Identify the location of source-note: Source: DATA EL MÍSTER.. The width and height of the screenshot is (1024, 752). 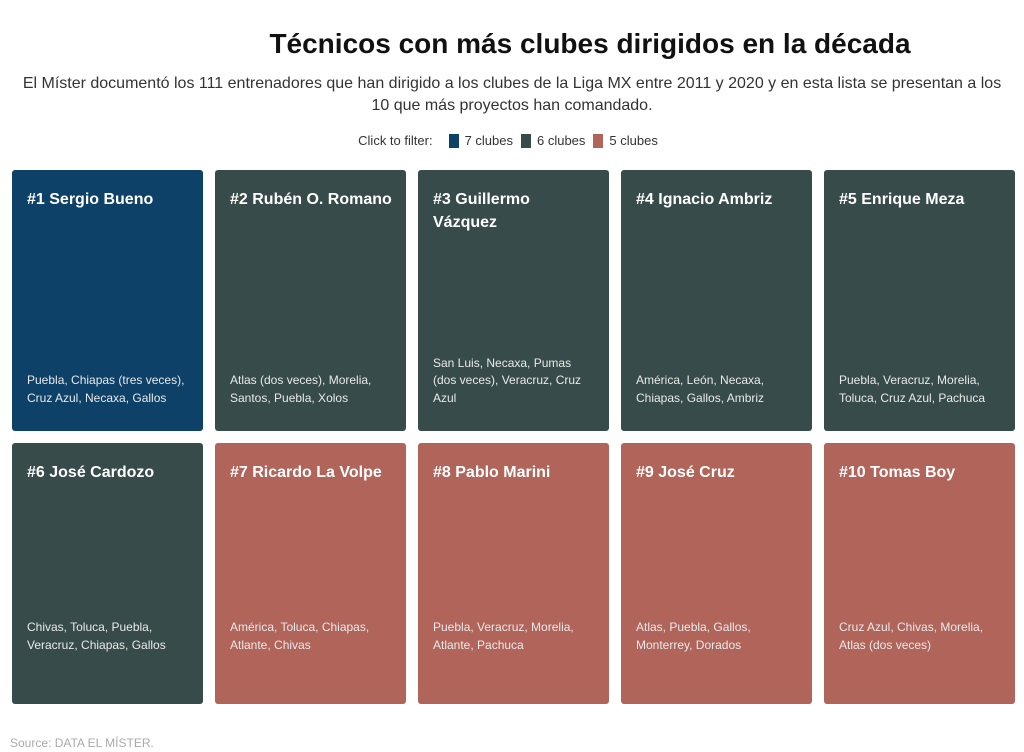
(82, 743).